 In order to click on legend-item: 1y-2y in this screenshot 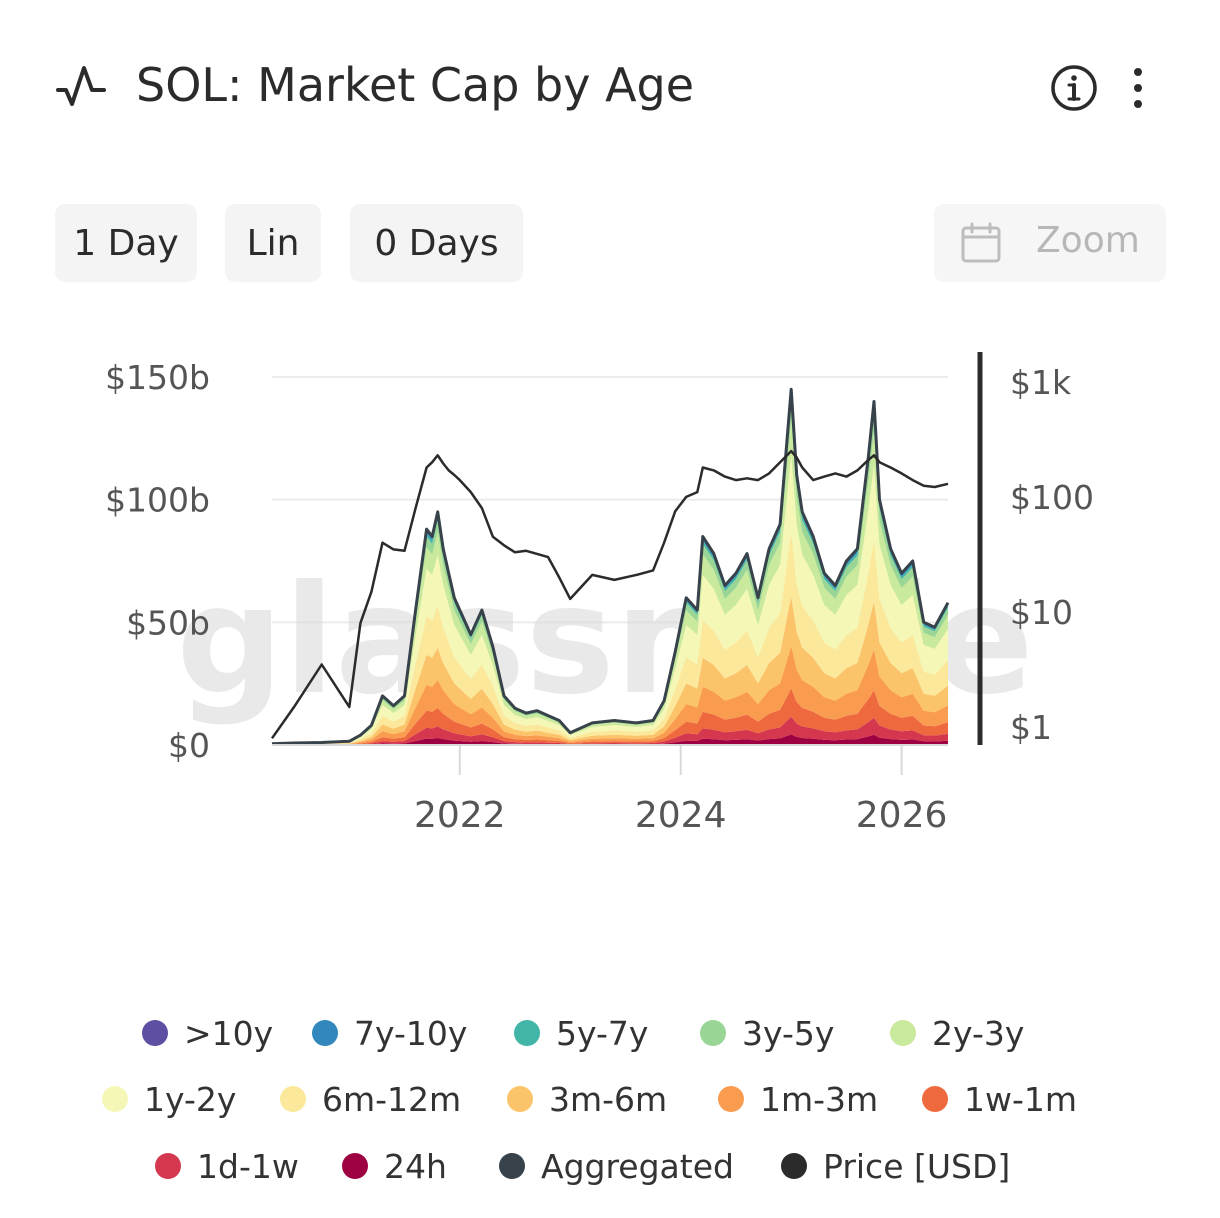, I will do `click(169, 1099)`.